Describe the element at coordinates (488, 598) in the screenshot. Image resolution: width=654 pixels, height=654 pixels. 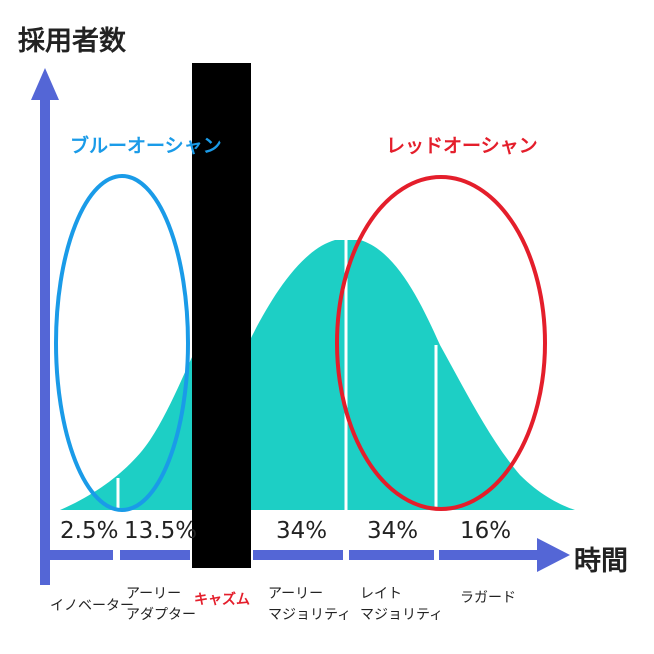
I see `segment-name: ラガード` at that location.